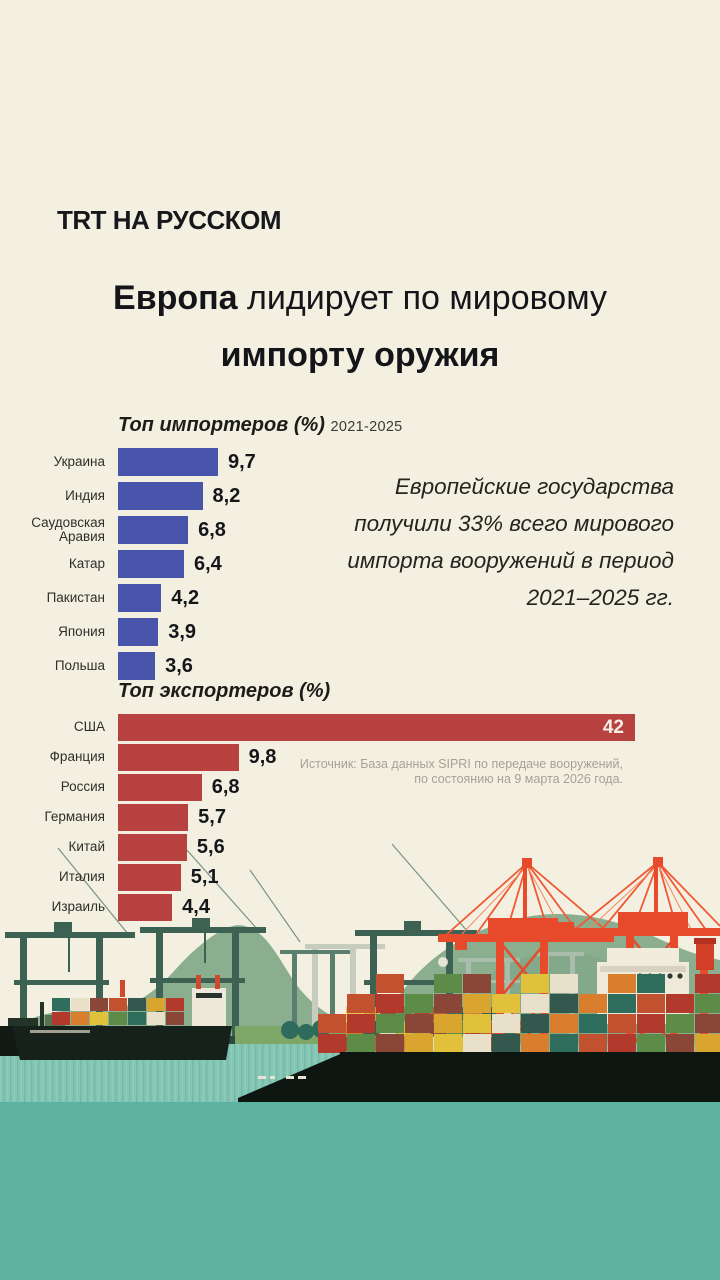 Image resolution: width=720 pixels, height=1280 pixels. Describe the element at coordinates (510, 560) in the screenshot. I see `callout-line: импорта вооружений в период` at that location.